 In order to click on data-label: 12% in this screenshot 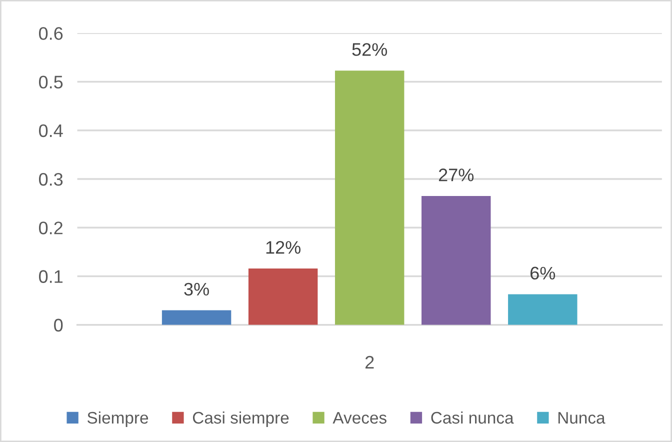, I will do `click(283, 247)`.